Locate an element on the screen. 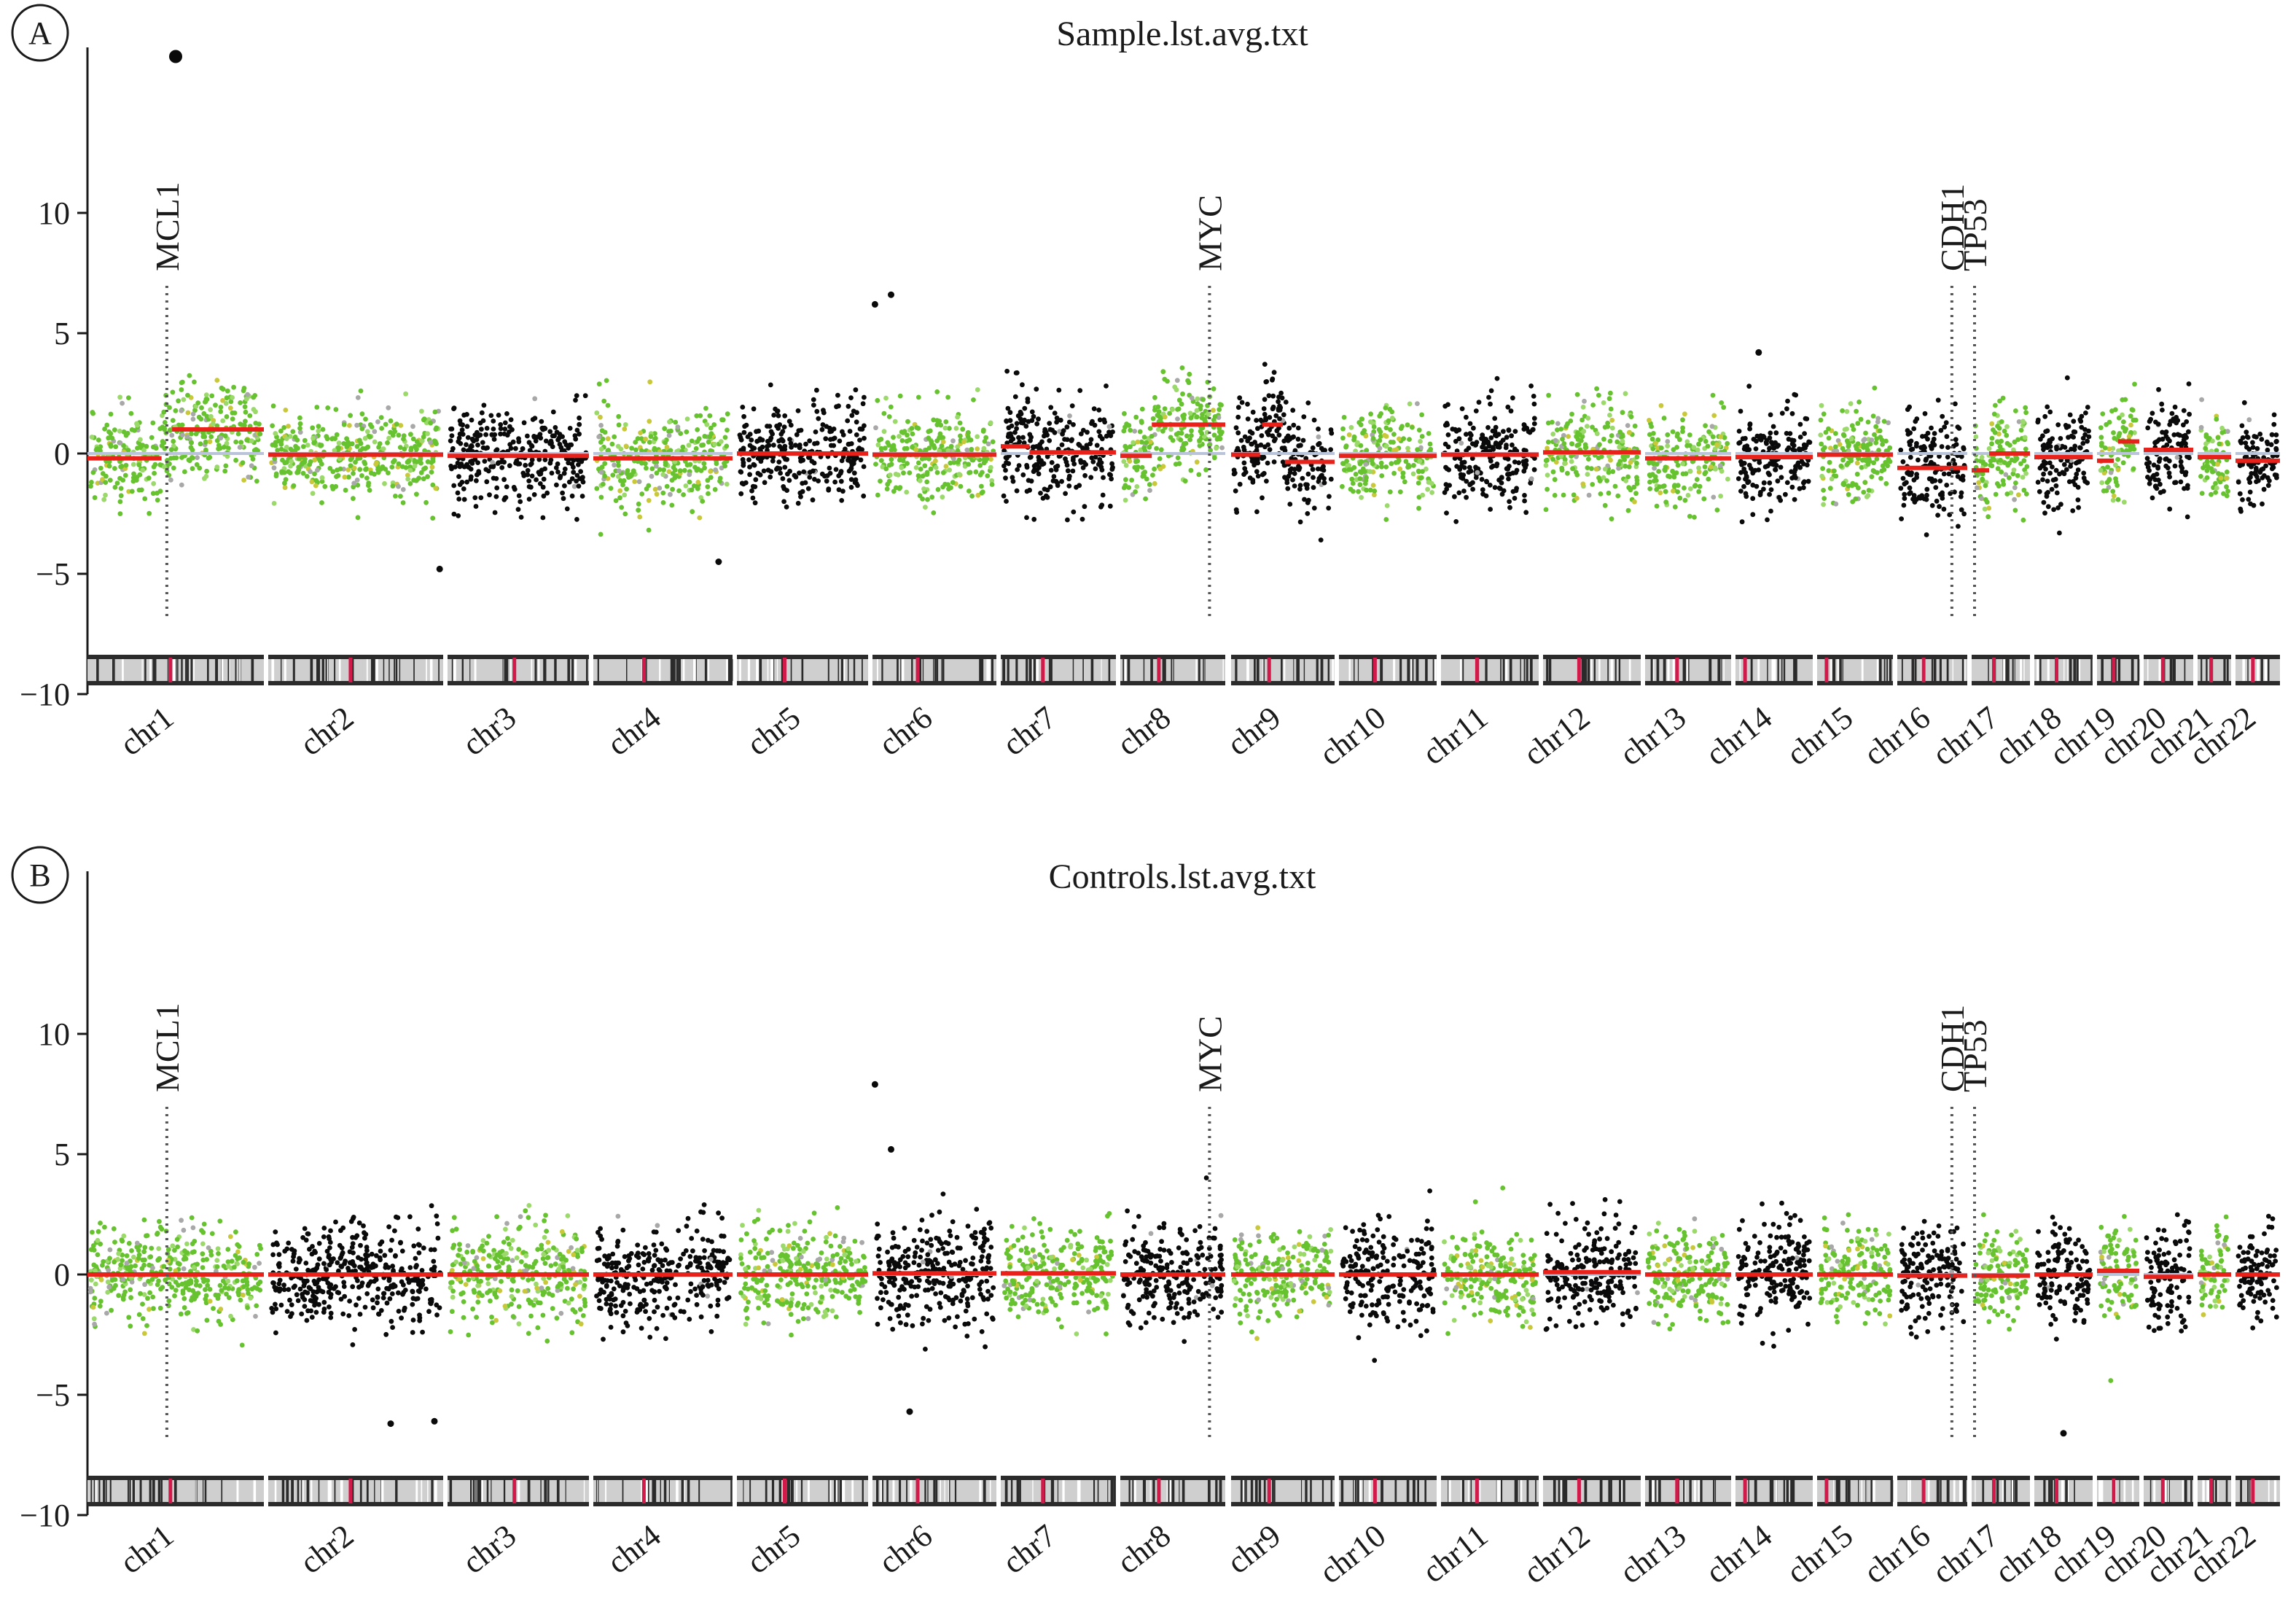 This screenshot has width=2296, height=1623. ideogram-chr8 is located at coordinates (1173, 1491).